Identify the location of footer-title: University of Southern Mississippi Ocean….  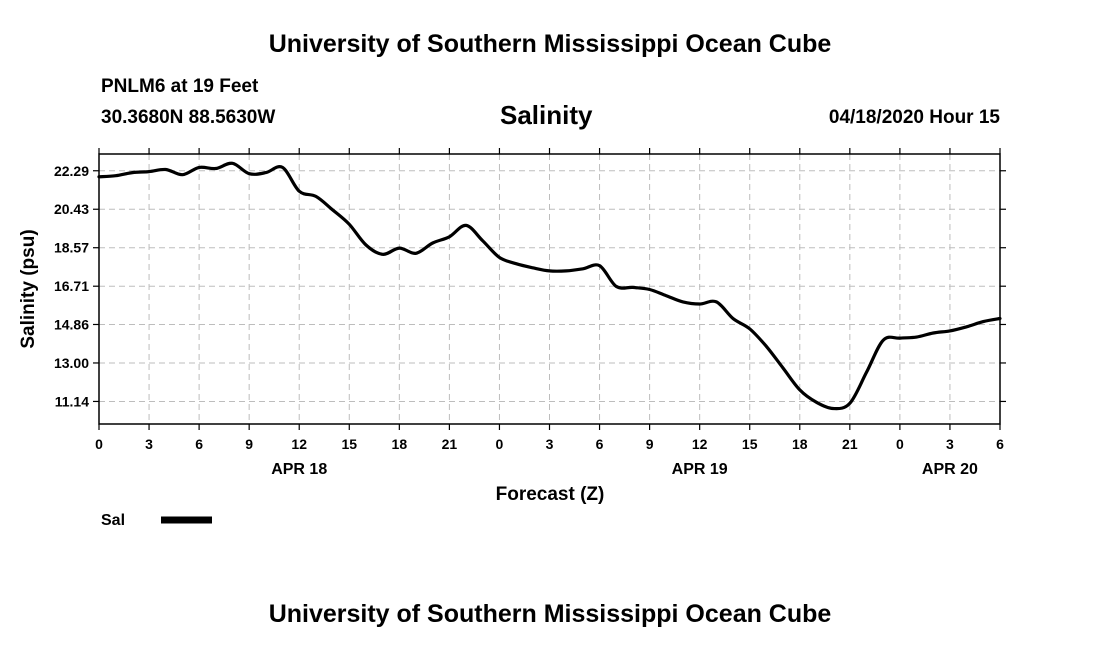
(550, 614).